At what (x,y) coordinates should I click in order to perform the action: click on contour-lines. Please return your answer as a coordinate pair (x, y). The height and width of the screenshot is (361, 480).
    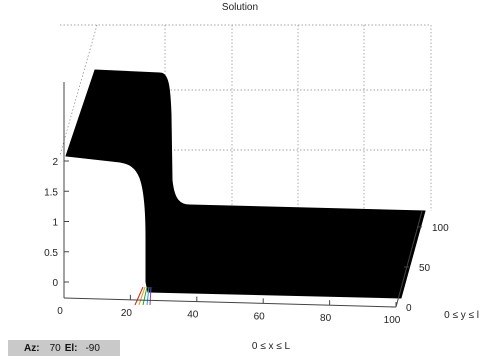
    Looking at the image, I should click on (143, 296).